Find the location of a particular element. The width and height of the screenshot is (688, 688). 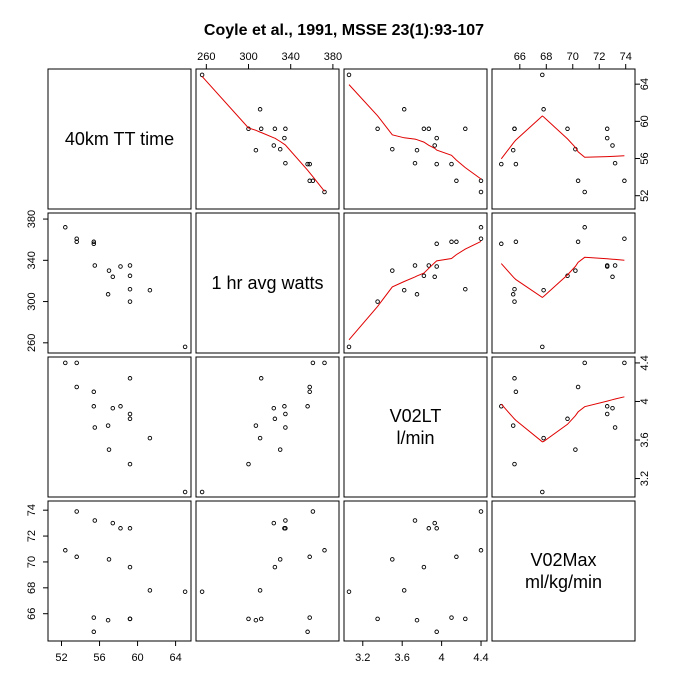

diagonal-label: V02LT is located at coordinates (416, 416).